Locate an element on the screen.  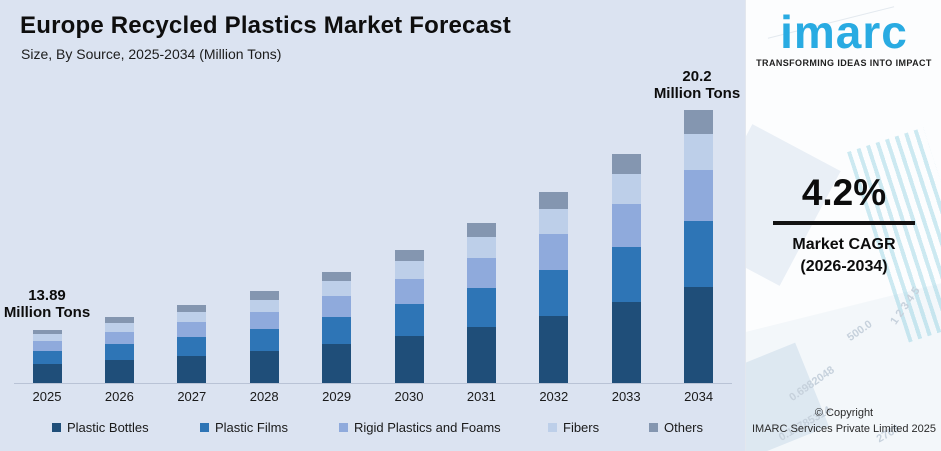
bar-2033-segment-plastic-films is located at coordinates (626, 274).